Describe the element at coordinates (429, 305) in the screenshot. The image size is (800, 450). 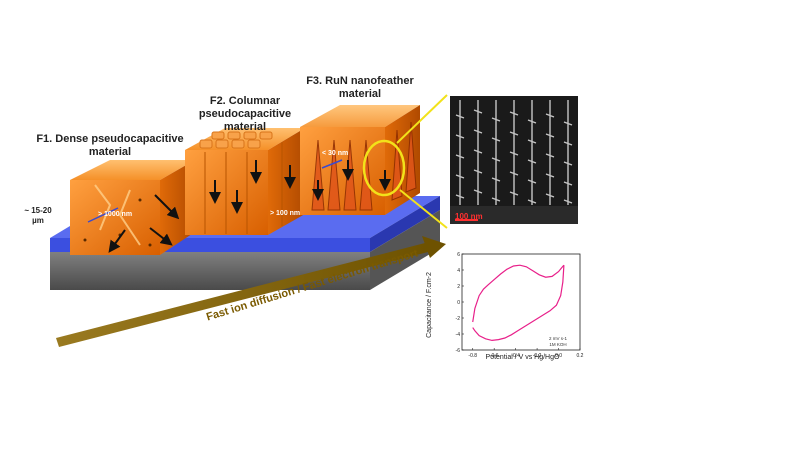
I see `cv-y-axis-text: Capacitance / F.cm-2` at that location.